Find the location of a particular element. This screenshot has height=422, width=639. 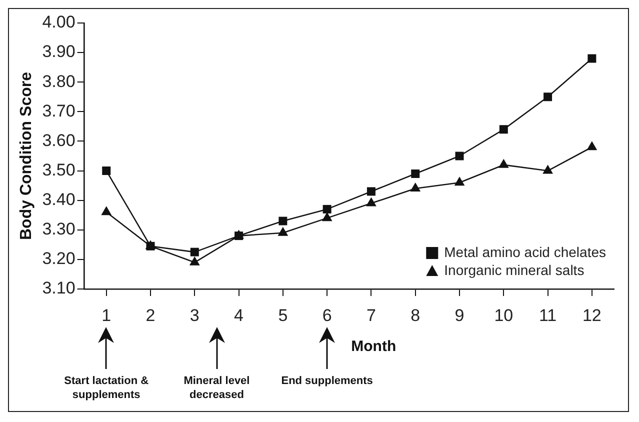

x-tick-label: 4 is located at coordinates (239, 315).